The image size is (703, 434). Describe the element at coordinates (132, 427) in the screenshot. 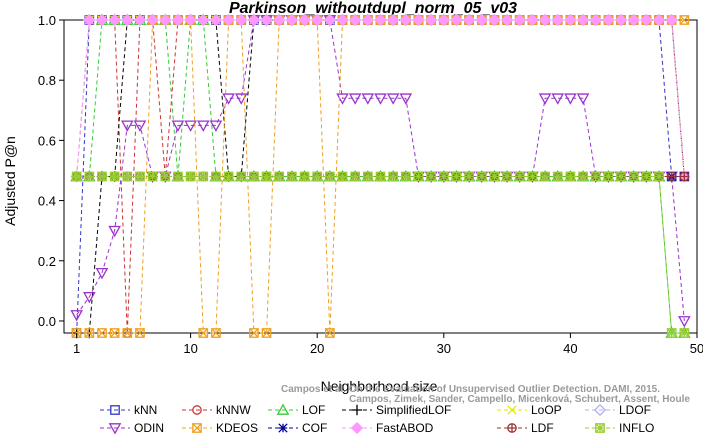

I see `legend-item-odin: ODIN` at that location.